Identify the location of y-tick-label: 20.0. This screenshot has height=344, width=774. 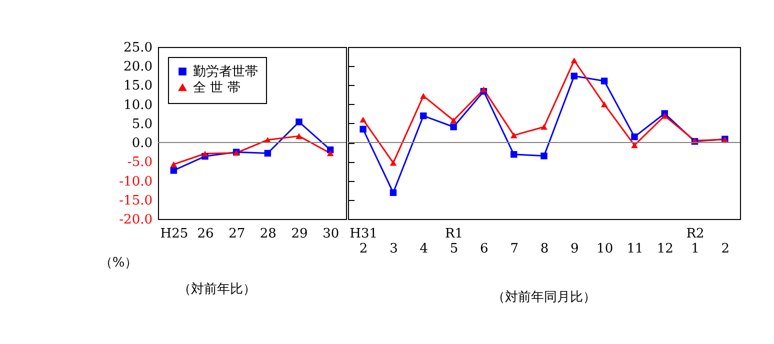
(138, 67).